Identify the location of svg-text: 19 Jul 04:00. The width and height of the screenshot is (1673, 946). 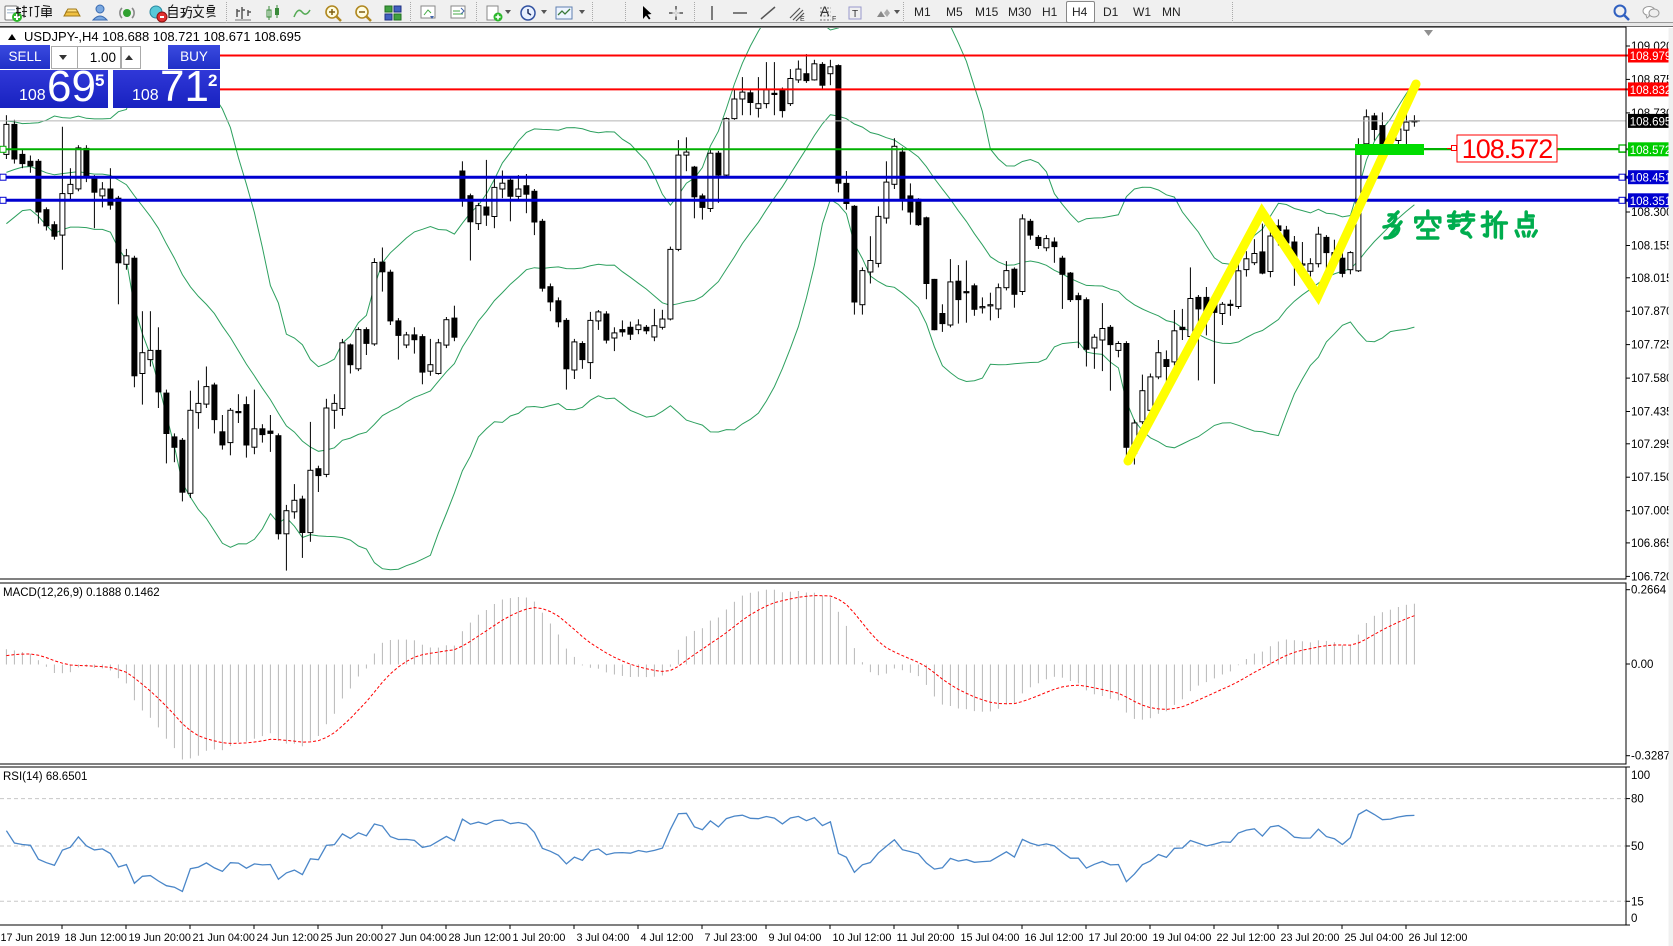
(1182, 938).